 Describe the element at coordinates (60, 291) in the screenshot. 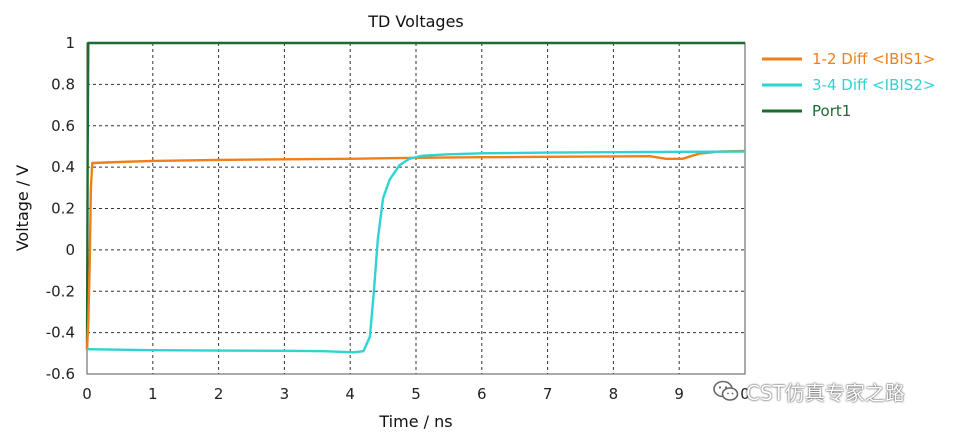

I see `y-tick-label: -0.2` at that location.